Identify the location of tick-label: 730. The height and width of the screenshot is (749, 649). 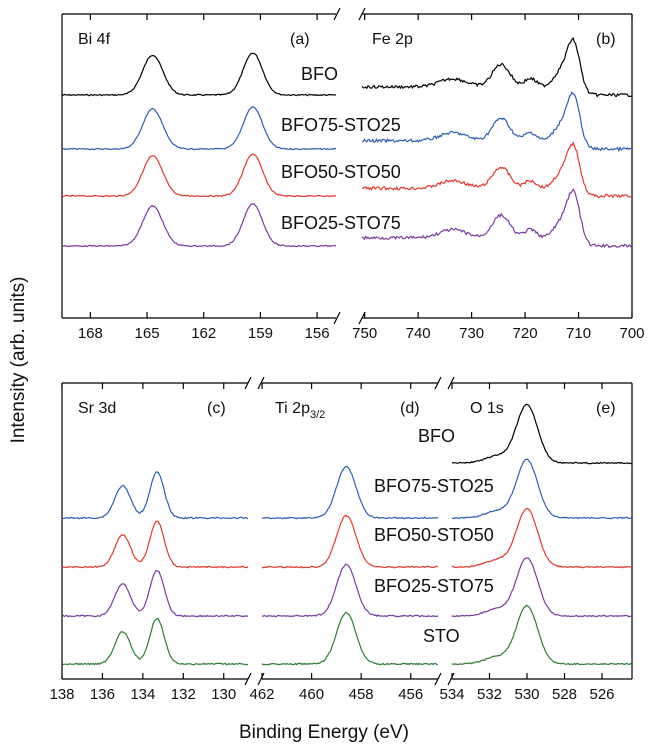
(471, 333).